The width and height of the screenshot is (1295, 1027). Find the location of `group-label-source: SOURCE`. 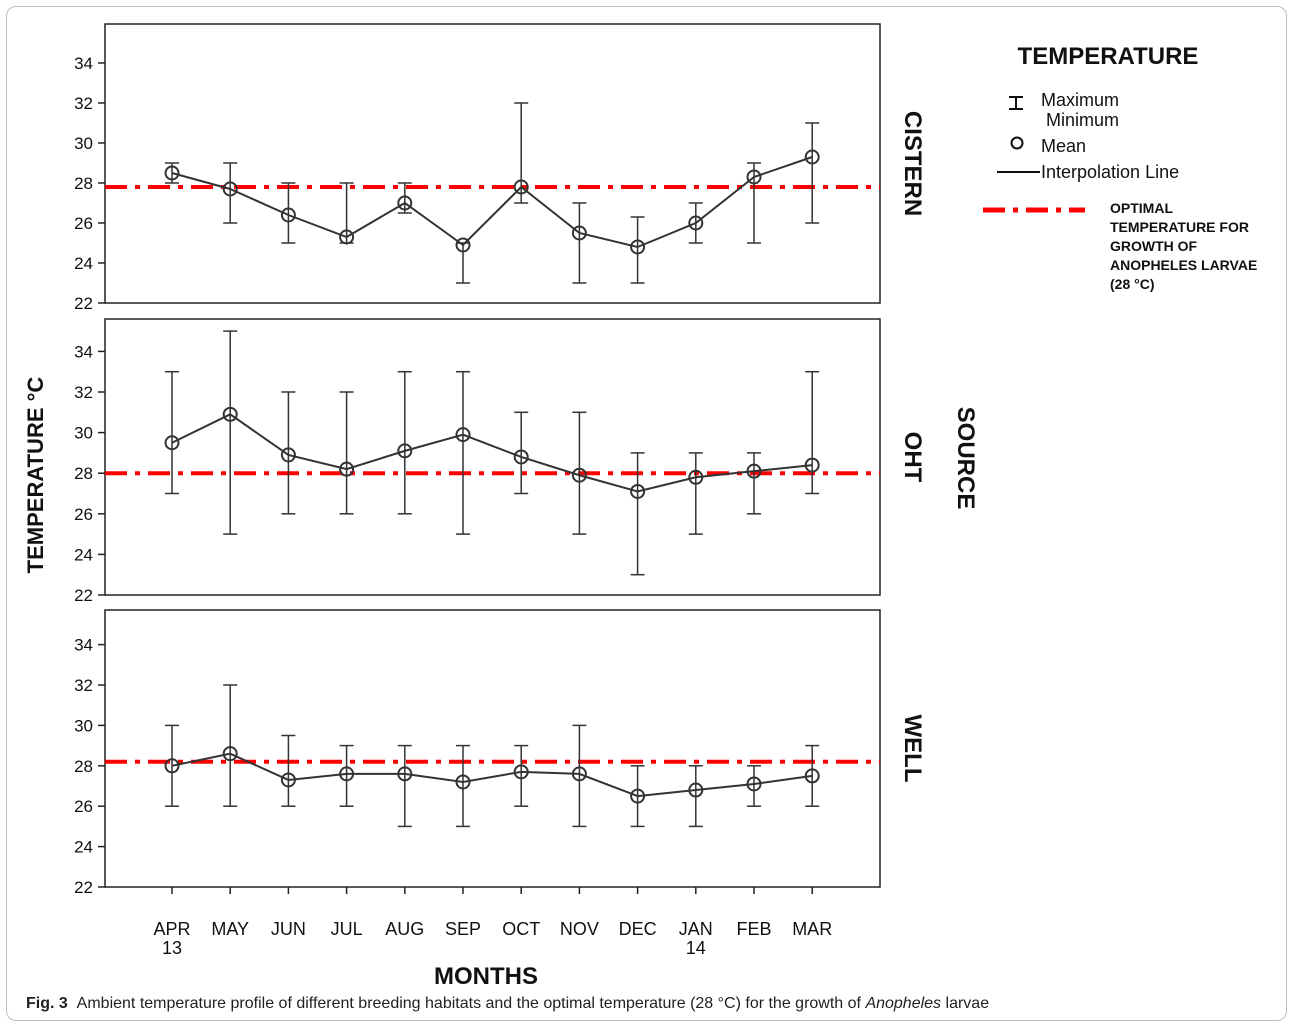

group-label-source: SOURCE is located at coordinates (965, 458).